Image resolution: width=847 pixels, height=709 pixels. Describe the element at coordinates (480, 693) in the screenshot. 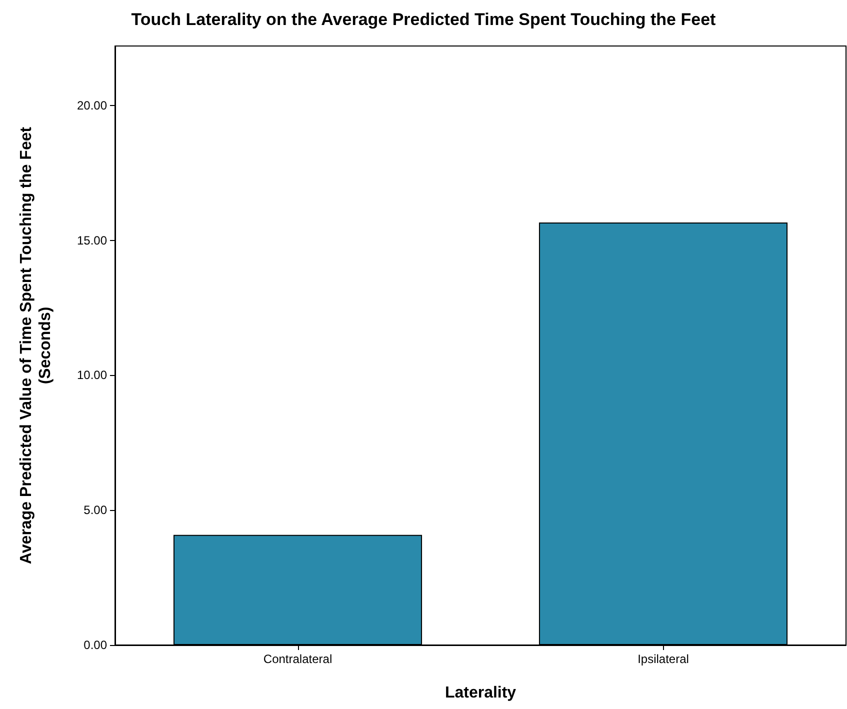

I see `x-axis-title: Laterality` at that location.